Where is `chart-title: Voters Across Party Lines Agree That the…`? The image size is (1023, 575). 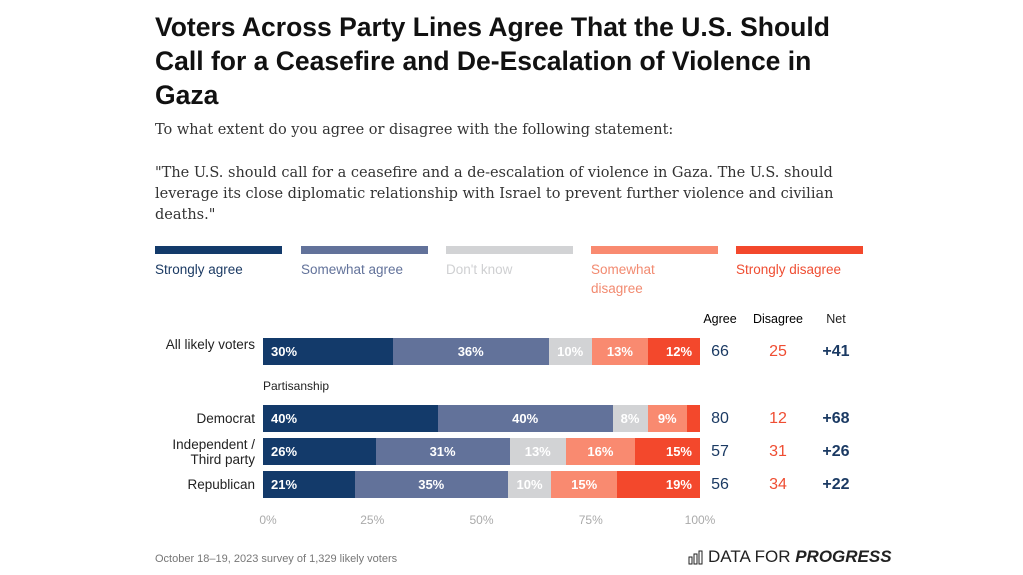
chart-title: Voters Across Party Lines Agree That the… is located at coordinates (492, 61).